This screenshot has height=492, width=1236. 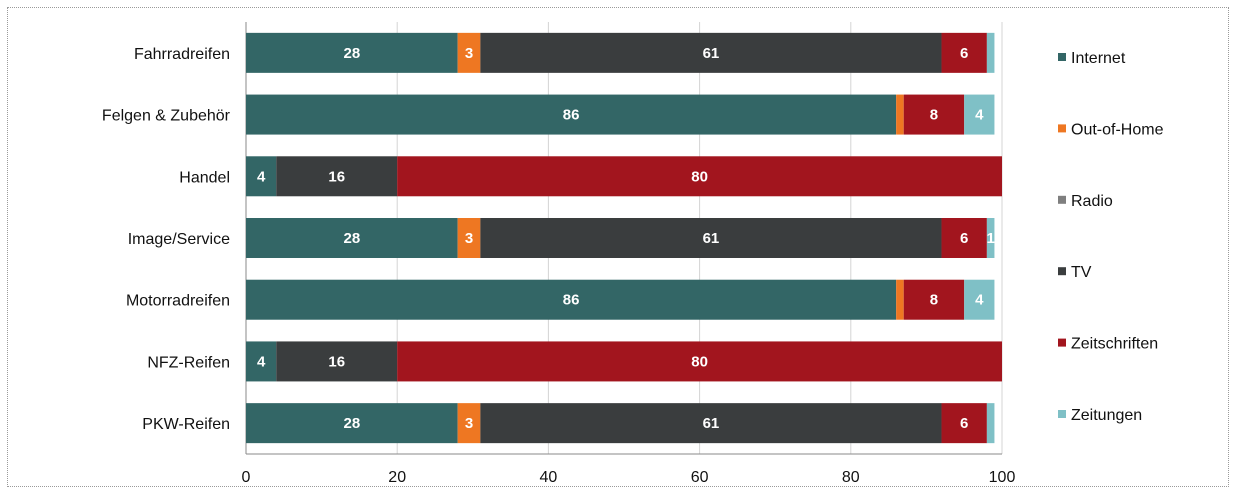 I want to click on legend-label: Zeitungen, so click(x=1106, y=415).